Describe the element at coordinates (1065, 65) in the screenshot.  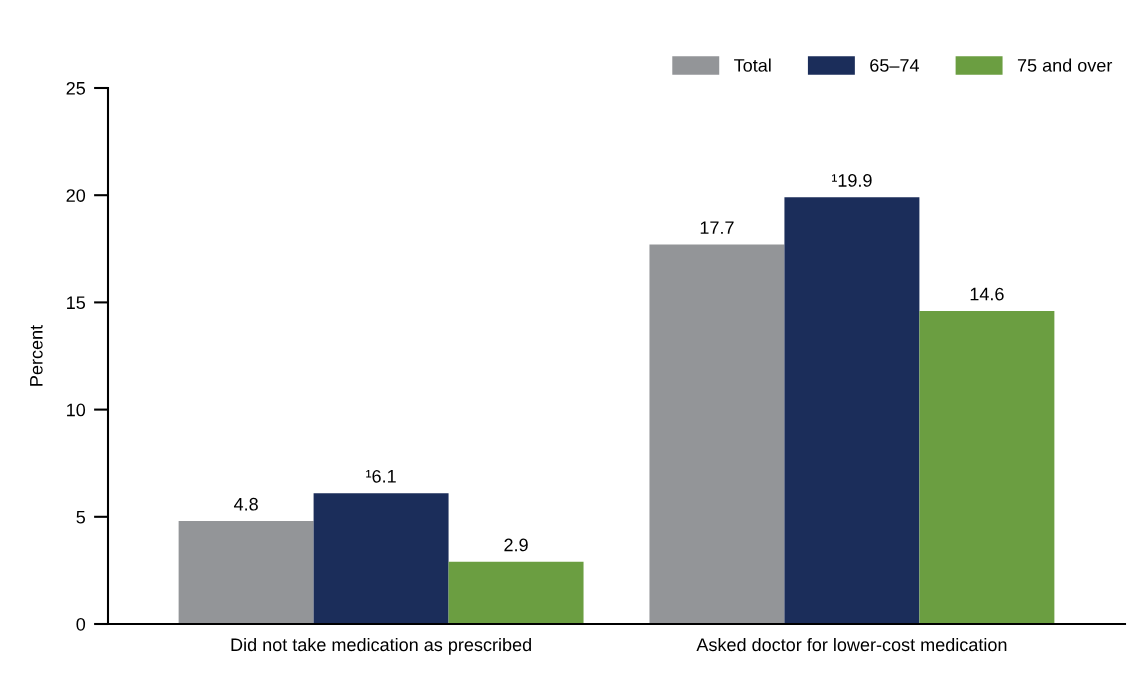
I see `legend-label: 75 and over` at that location.